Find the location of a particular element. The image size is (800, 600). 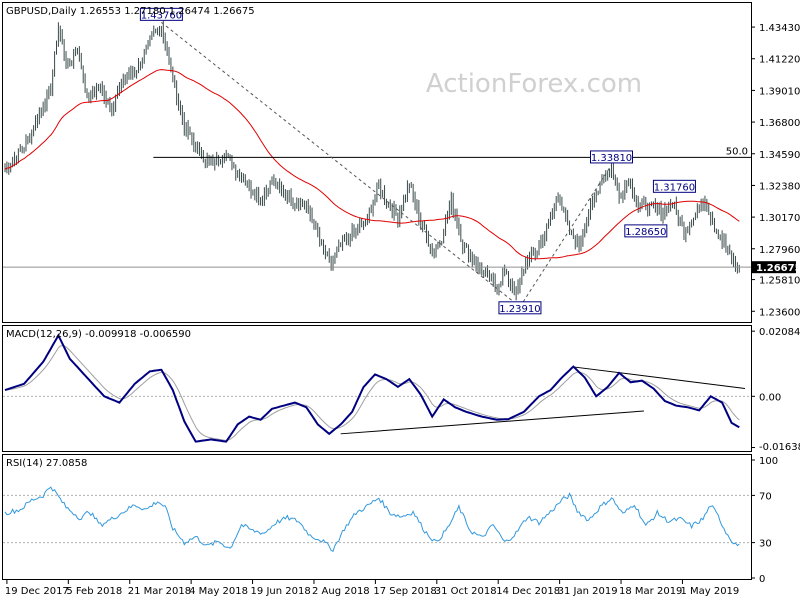

price-annotation-1-28650: 1.28650 is located at coordinates (646, 231).